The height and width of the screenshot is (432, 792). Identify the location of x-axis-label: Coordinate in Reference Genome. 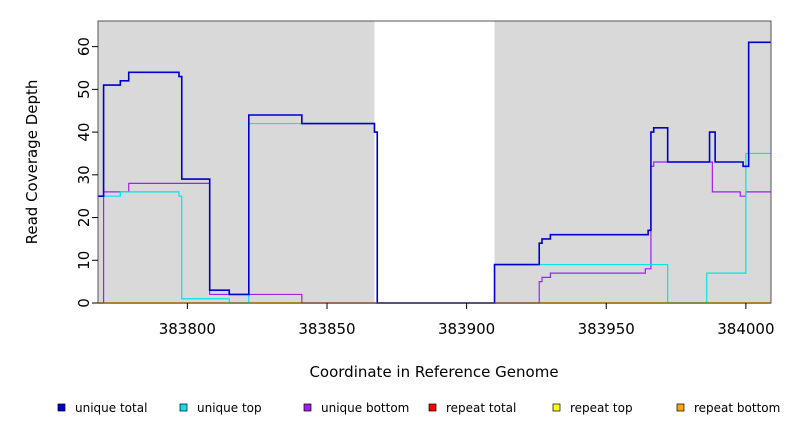
(433, 372).